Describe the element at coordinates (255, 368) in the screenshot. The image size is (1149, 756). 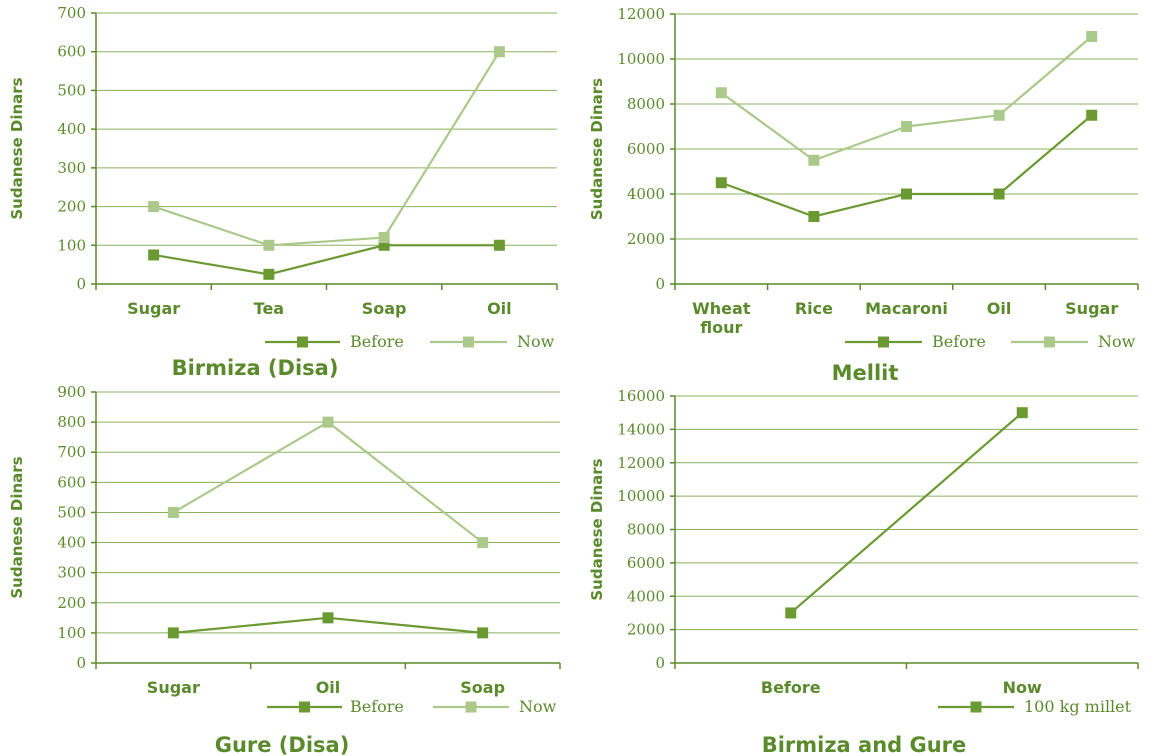
I see `chart-title: Birmiza (Disa)` at that location.